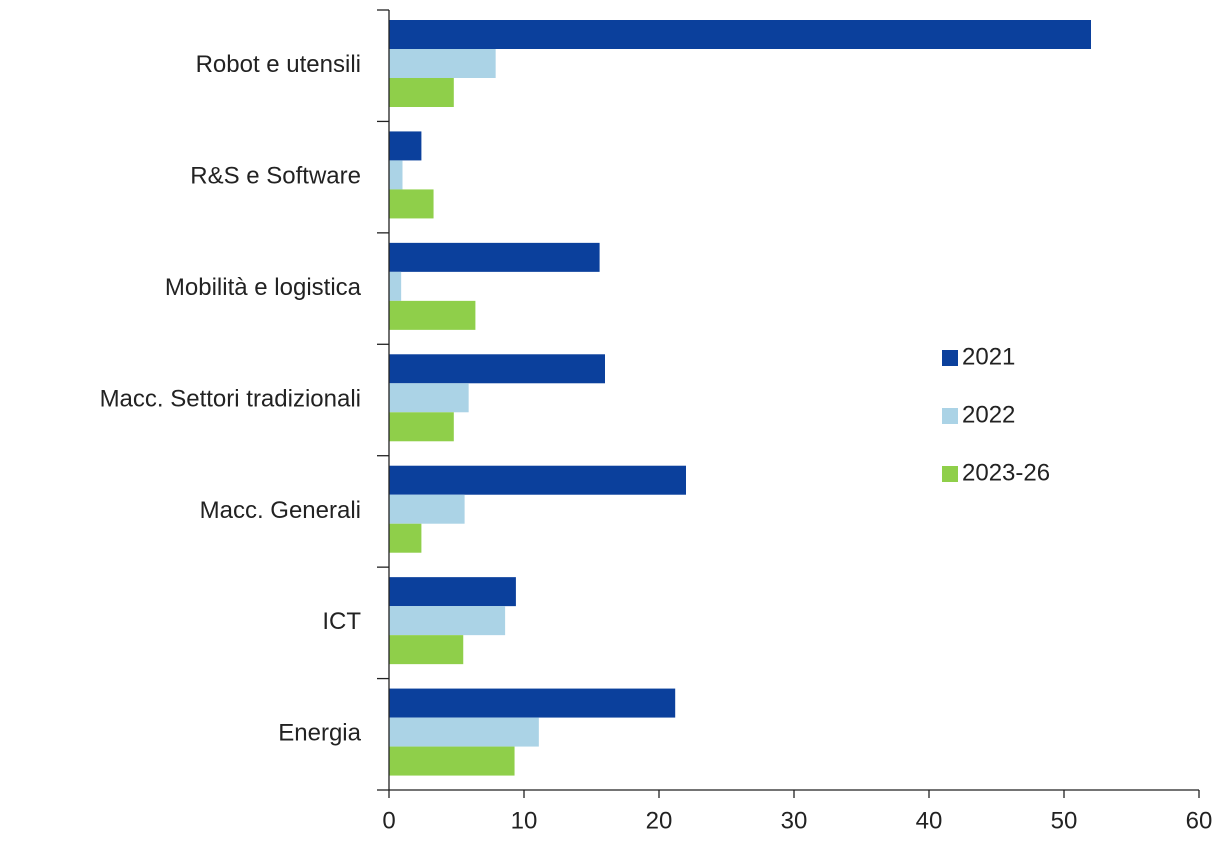 The width and height of the screenshot is (1220, 841). Describe the element at coordinates (988, 414) in the screenshot. I see `legend-label: 2022` at that location.